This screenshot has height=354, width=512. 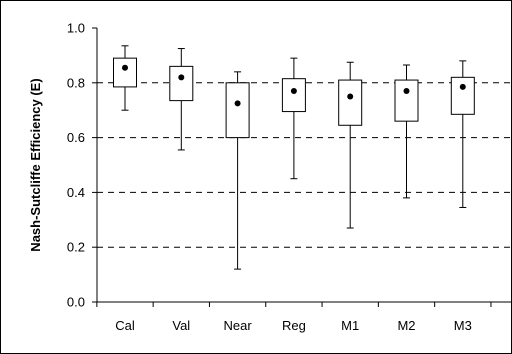 I want to click on x-tick-label: M1, so click(x=350, y=325).